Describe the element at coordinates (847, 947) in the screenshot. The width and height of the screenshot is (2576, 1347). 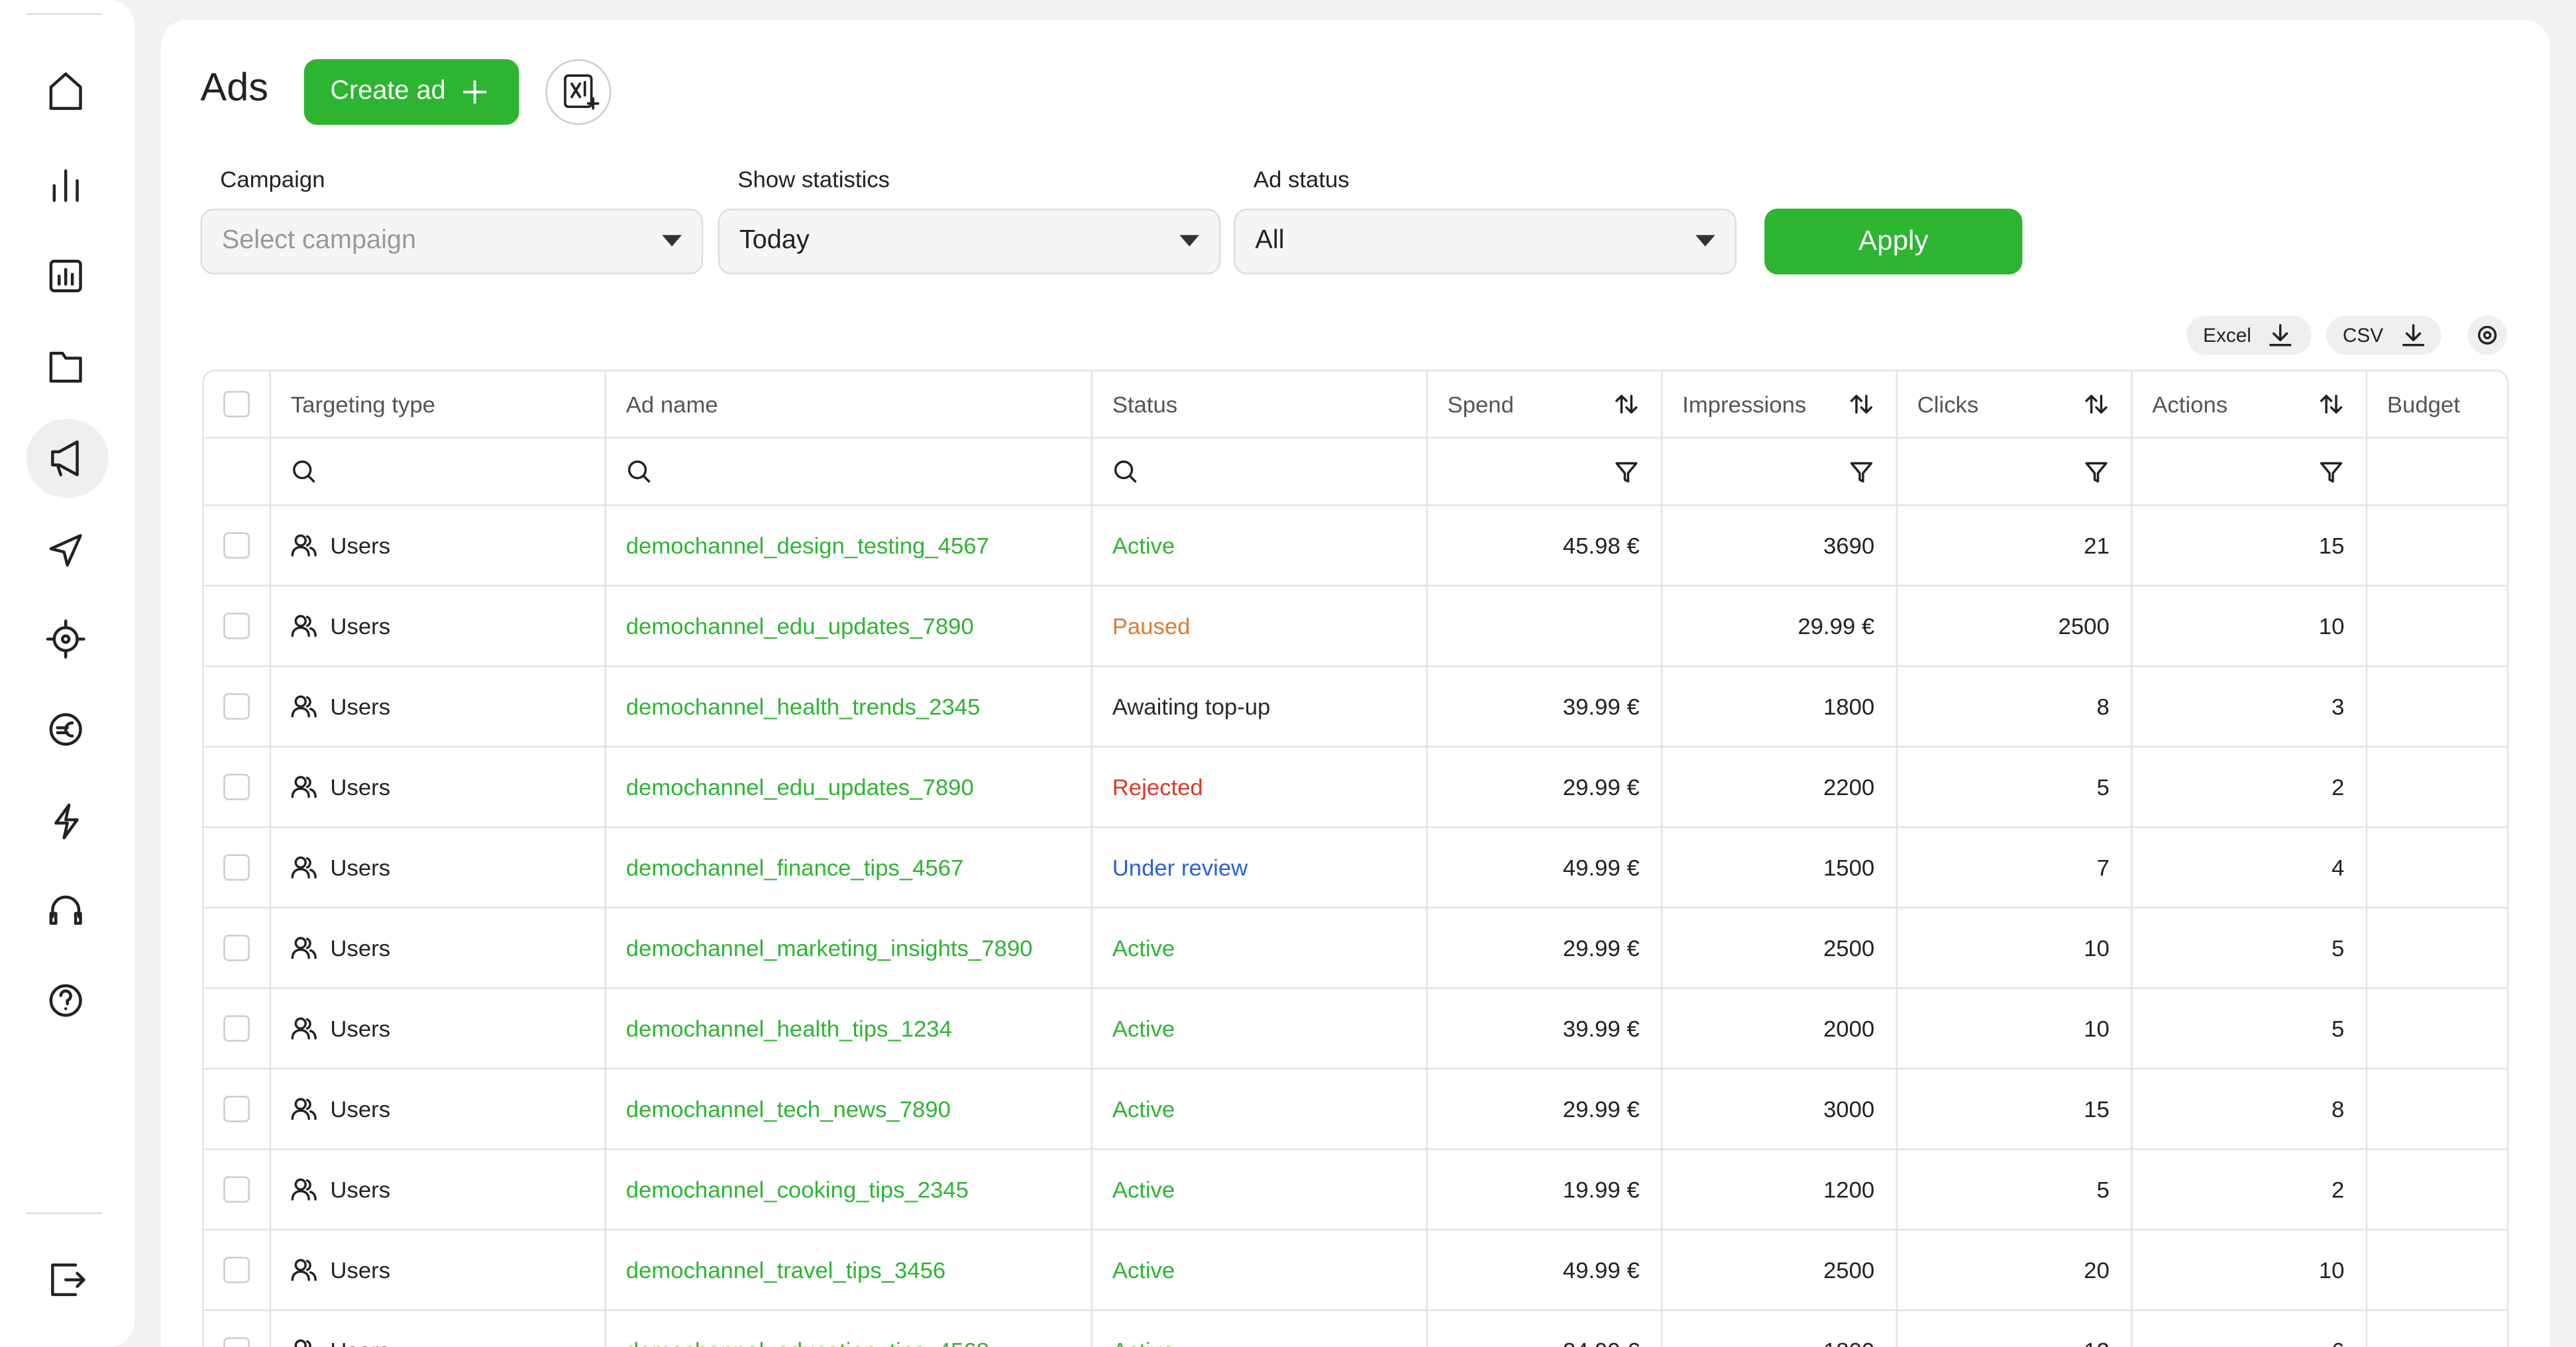
I see `ad-name-cell: demochannel_marketing_insights_7890` at that location.